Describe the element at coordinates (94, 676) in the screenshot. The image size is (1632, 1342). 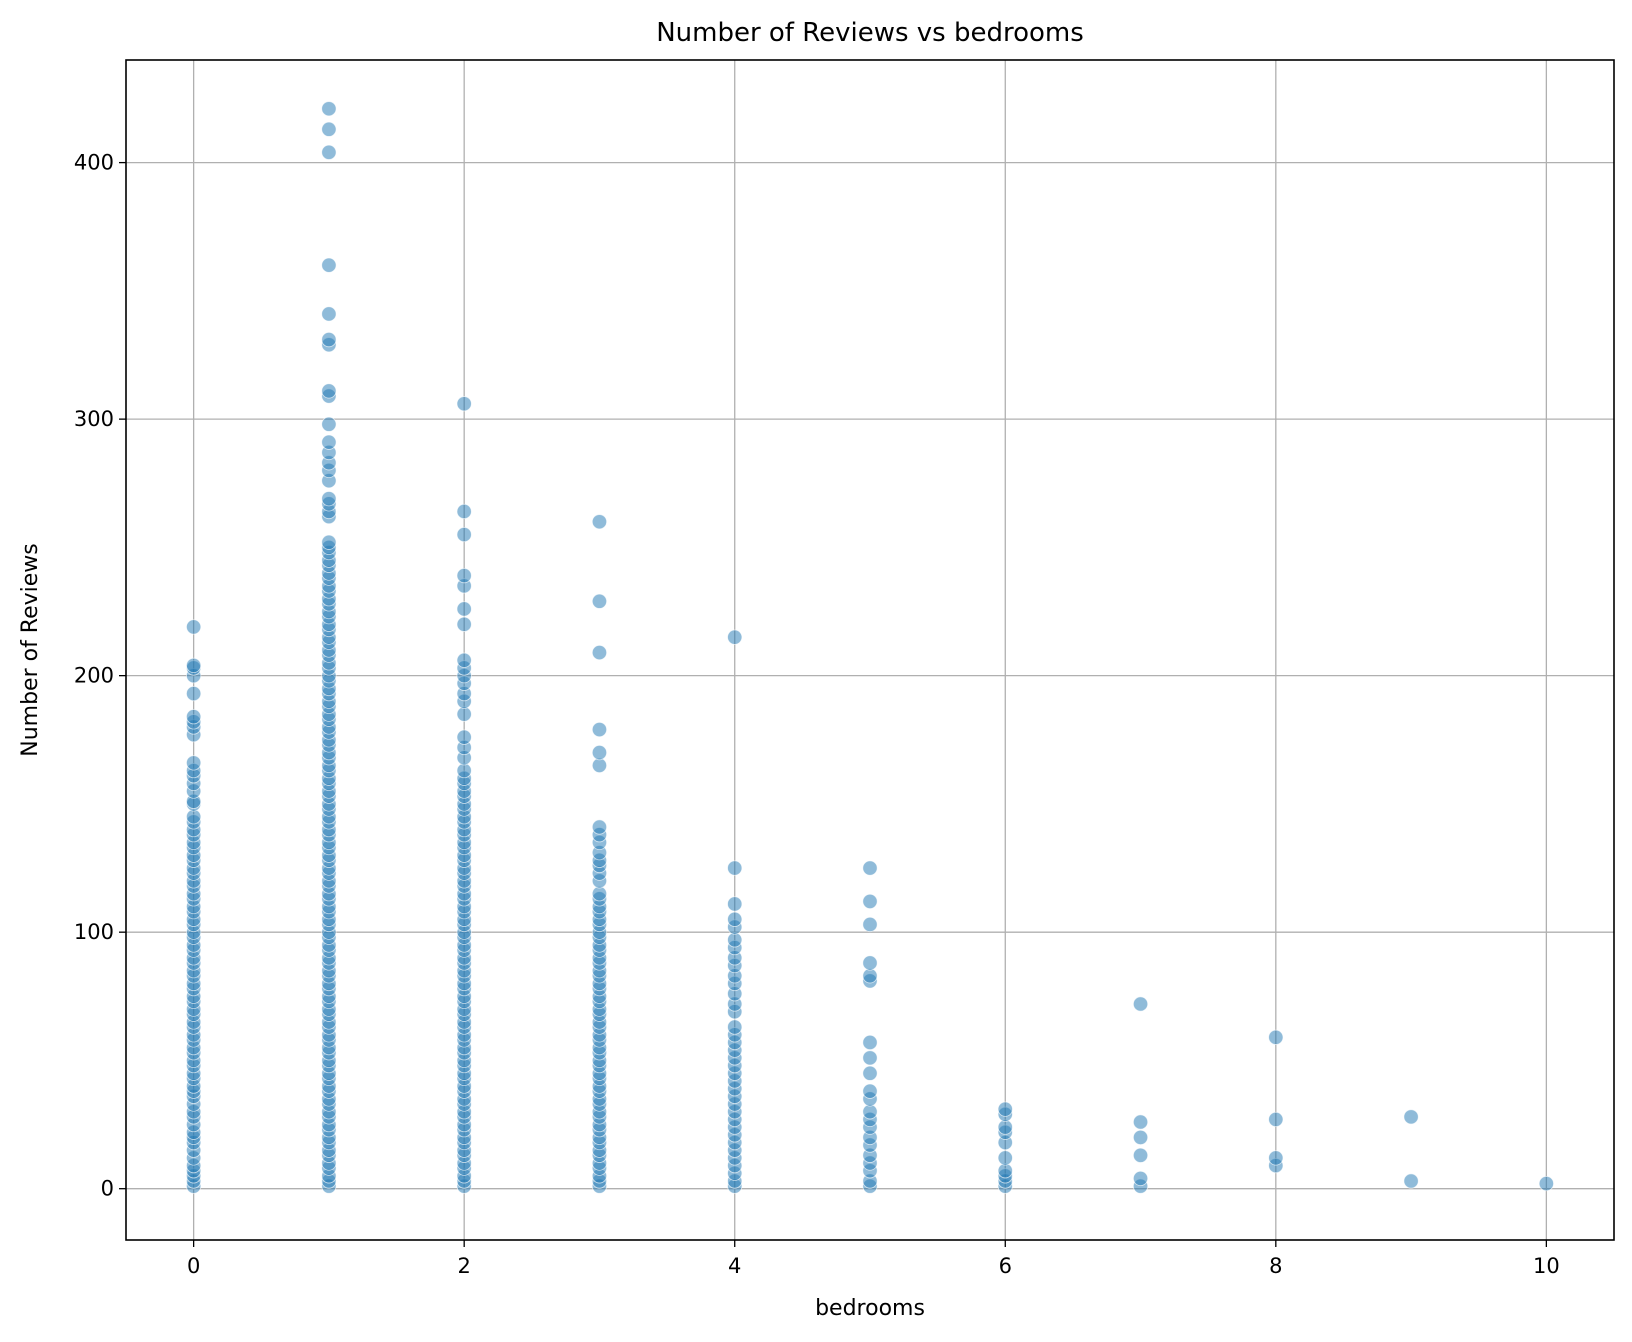
I see `y-tick-label: 200` at that location.